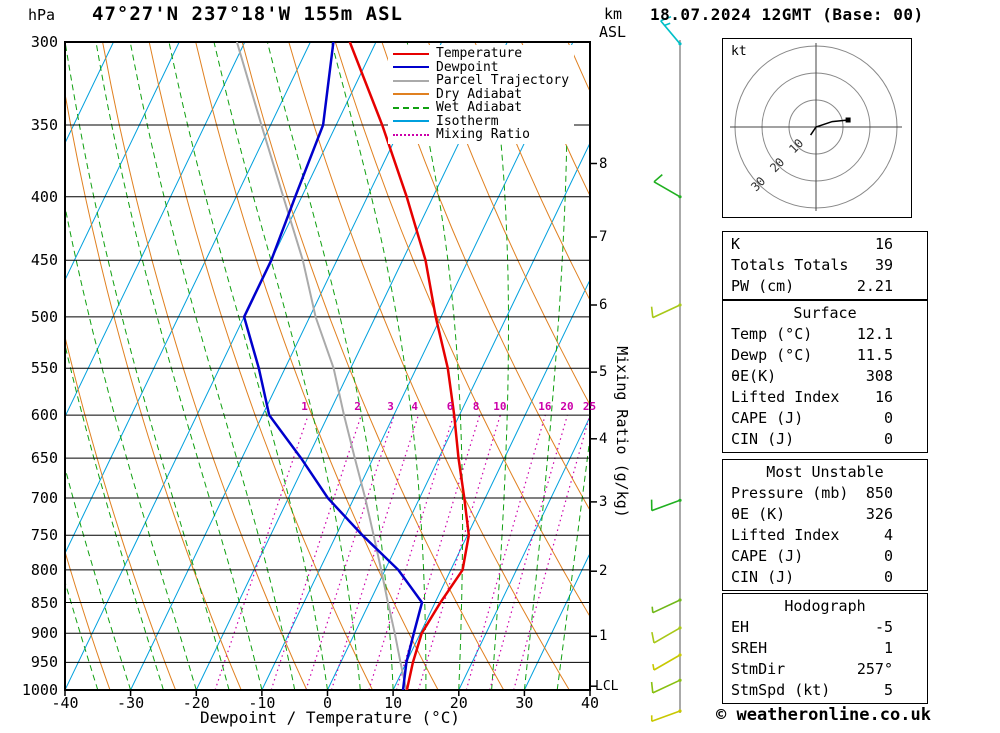  What do you see at coordinates (883, 244) in the screenshot?
I see `table-row-value: 16` at bounding box center [883, 244].